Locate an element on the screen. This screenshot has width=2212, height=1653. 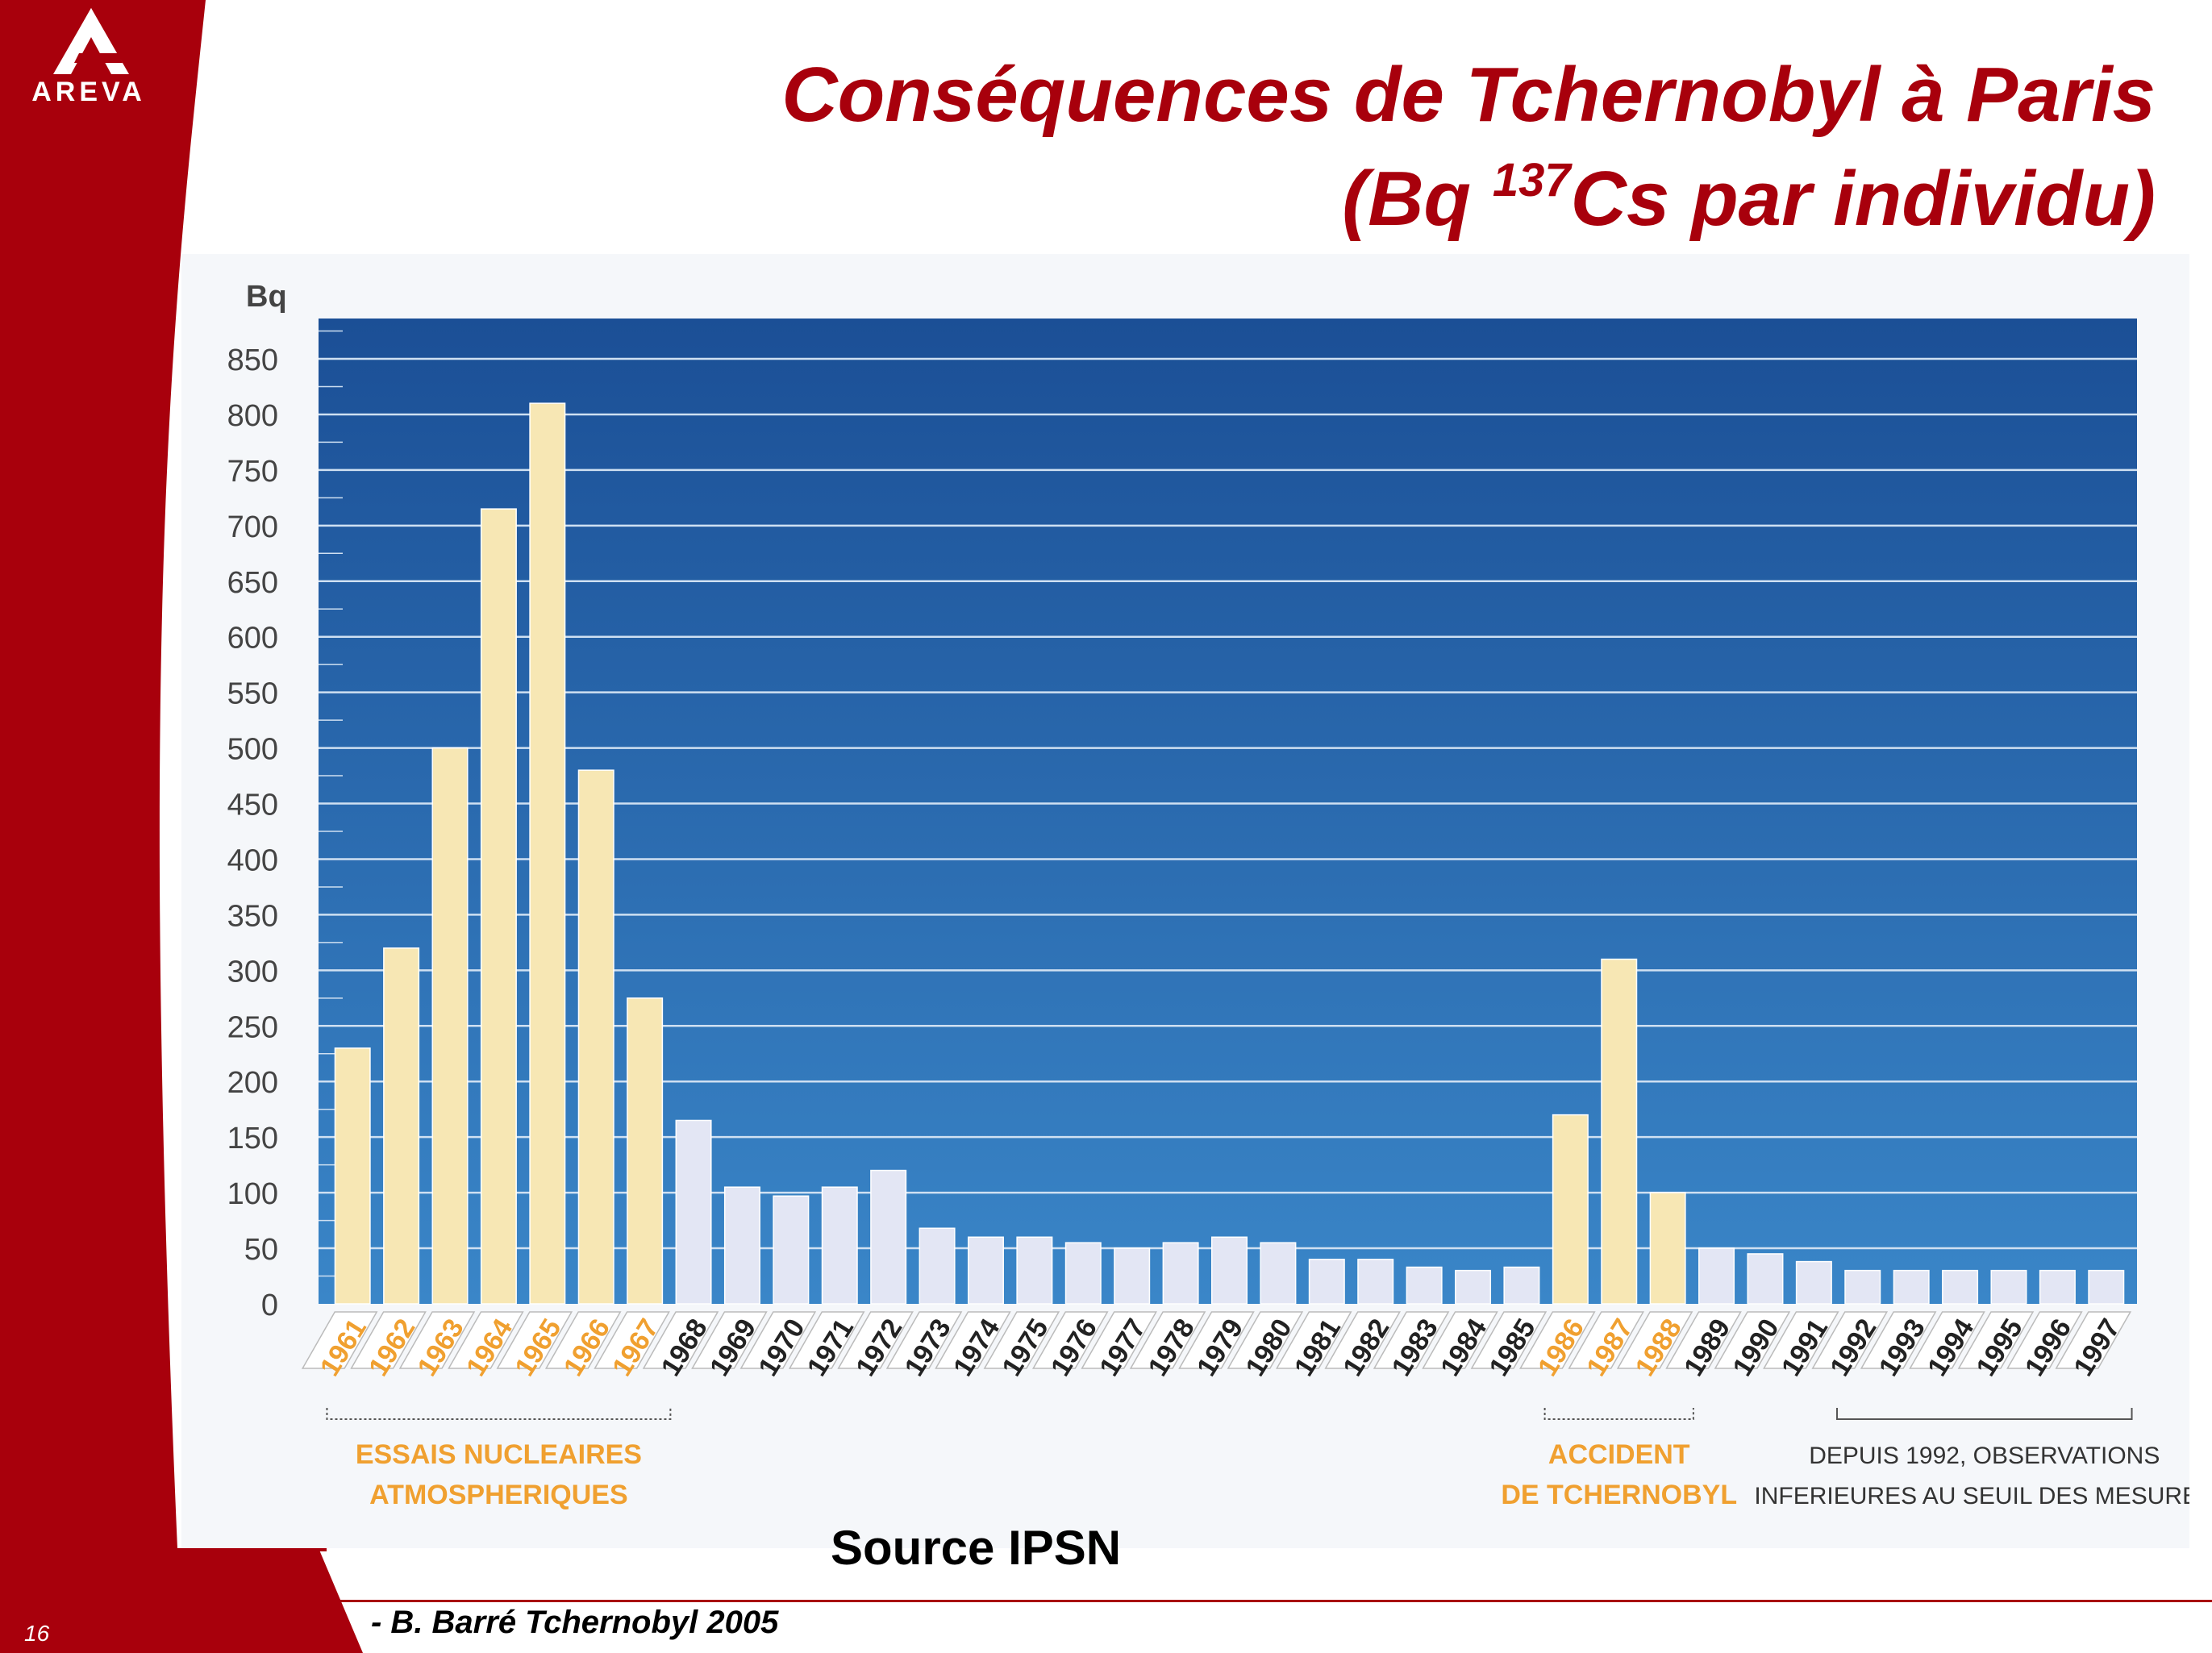
y-tick-label: 450 is located at coordinates (252, 805).